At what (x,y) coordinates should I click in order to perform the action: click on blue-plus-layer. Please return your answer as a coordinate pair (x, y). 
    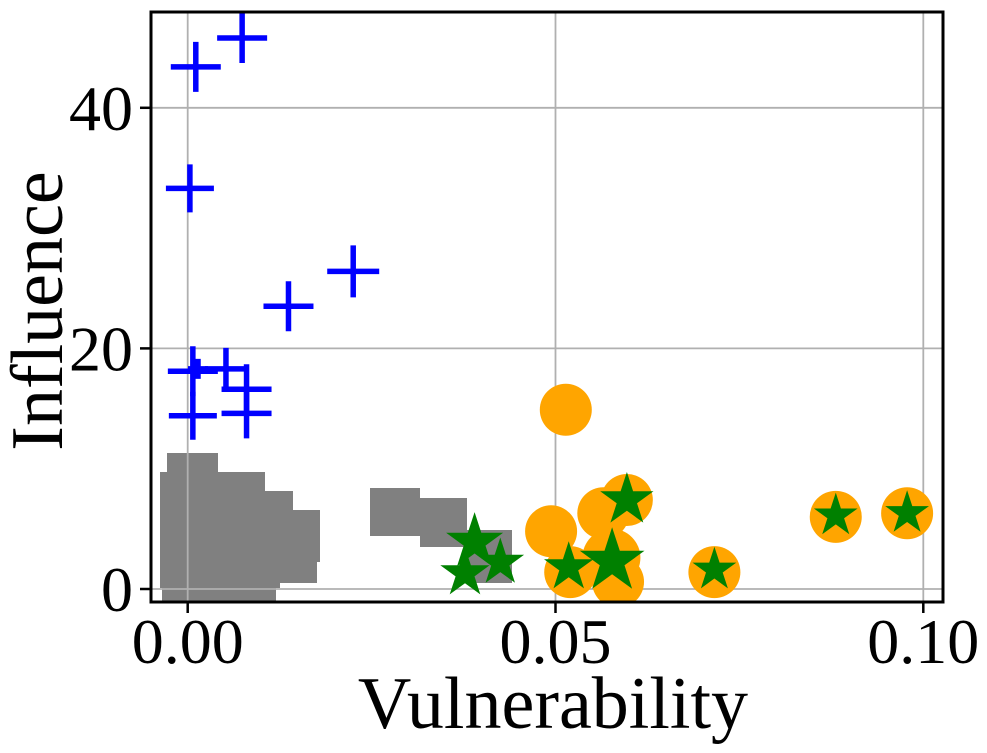
    Looking at the image, I should click on (272, 226).